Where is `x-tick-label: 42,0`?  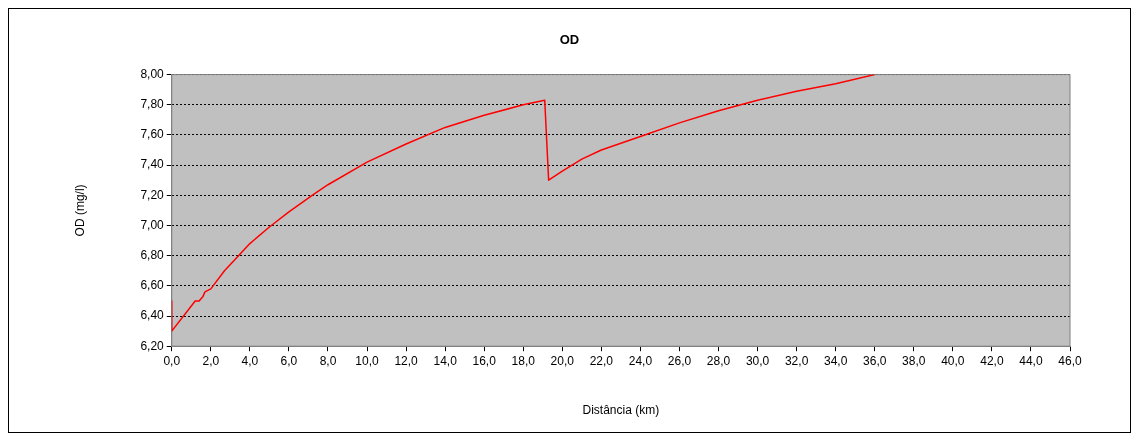 x-tick-label: 42,0 is located at coordinates (992, 360).